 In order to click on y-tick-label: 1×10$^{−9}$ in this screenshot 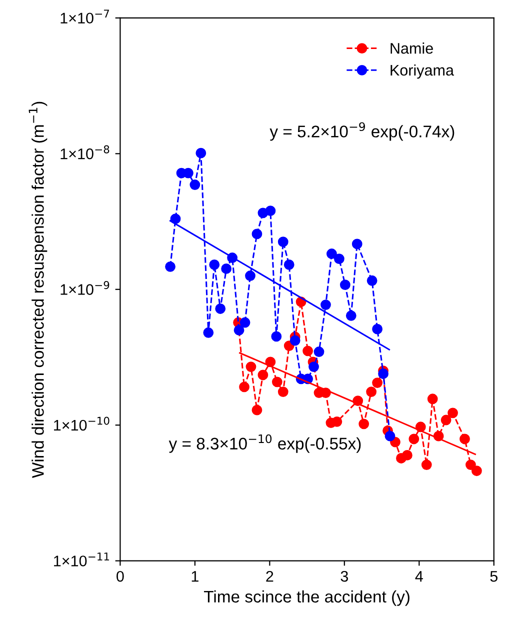, I will do `click(85, 288)`.